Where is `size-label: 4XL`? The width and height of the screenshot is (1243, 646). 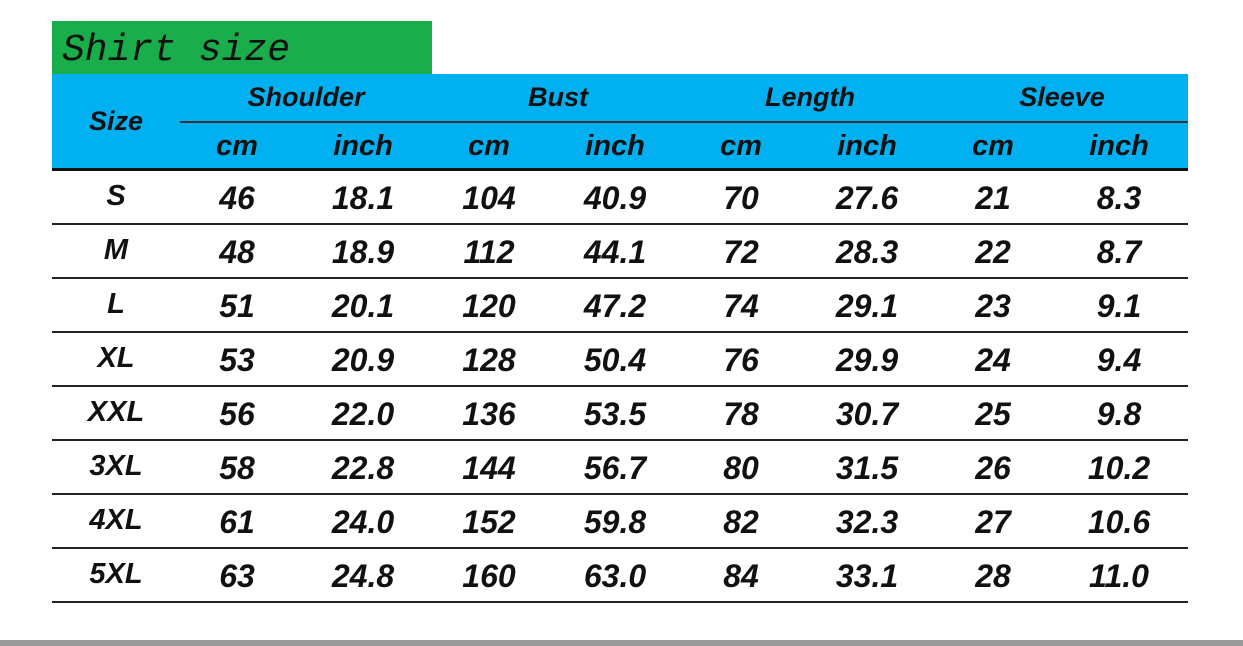
size-label: 4XL is located at coordinates (116, 520).